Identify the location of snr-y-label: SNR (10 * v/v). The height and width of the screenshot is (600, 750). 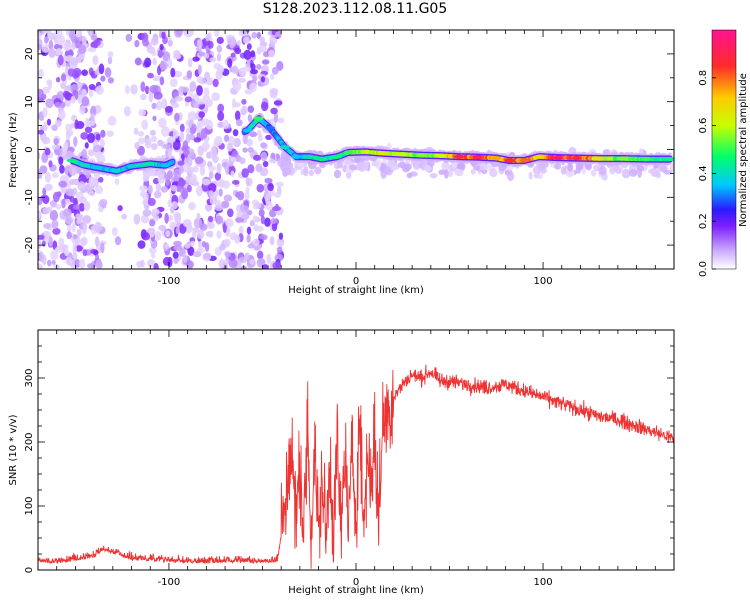
(13, 449).